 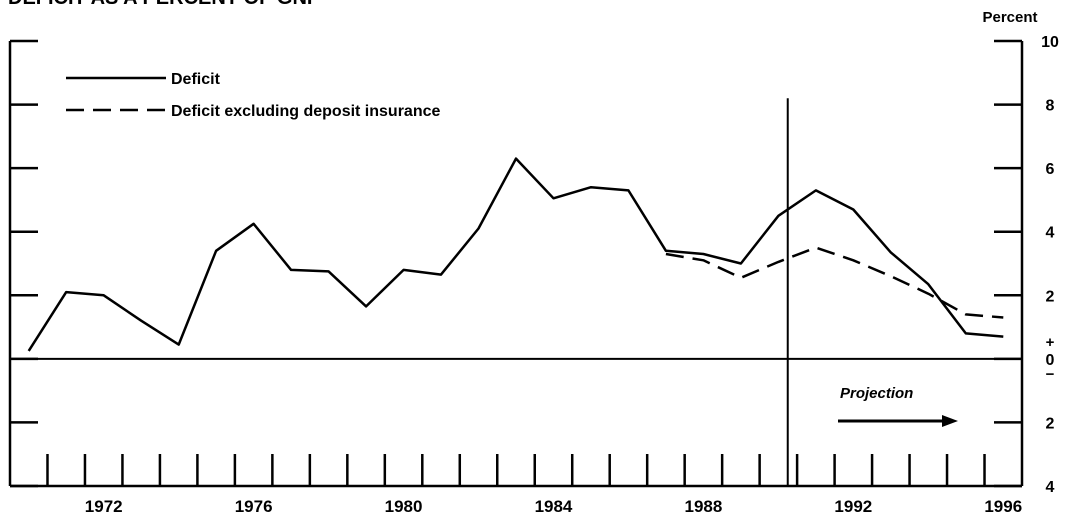 I want to click on series-line, so click(x=834, y=282).